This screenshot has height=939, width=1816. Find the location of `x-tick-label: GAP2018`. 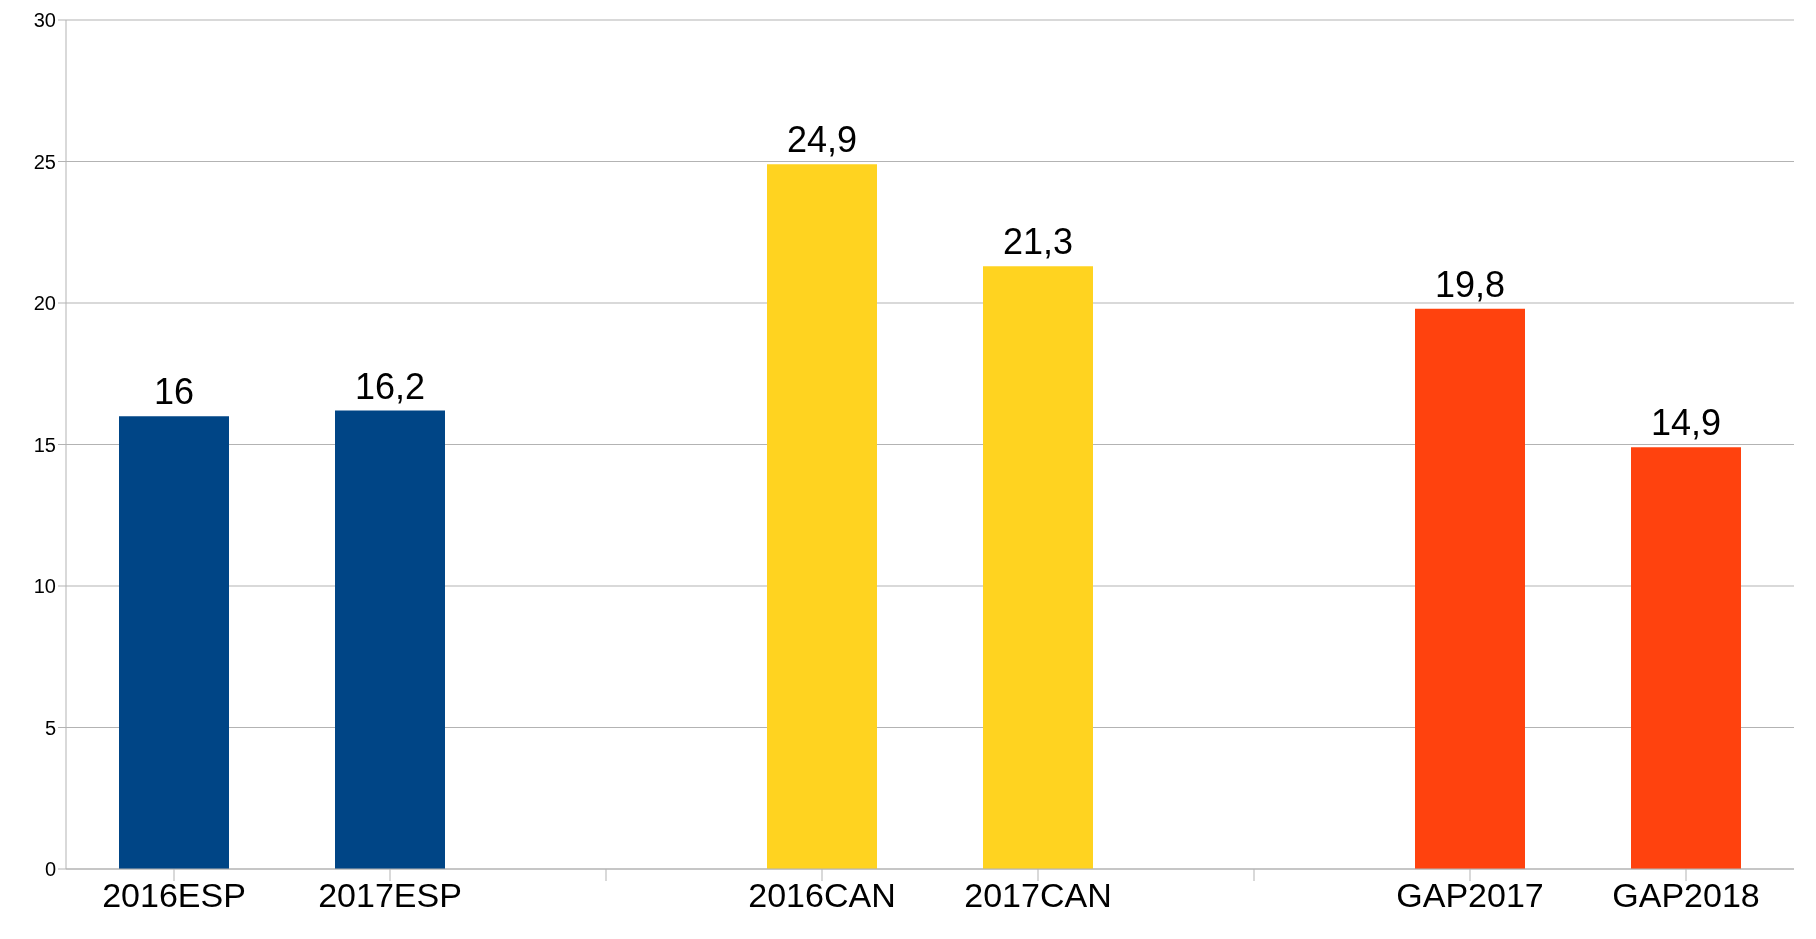

x-tick-label: GAP2018 is located at coordinates (1686, 895).